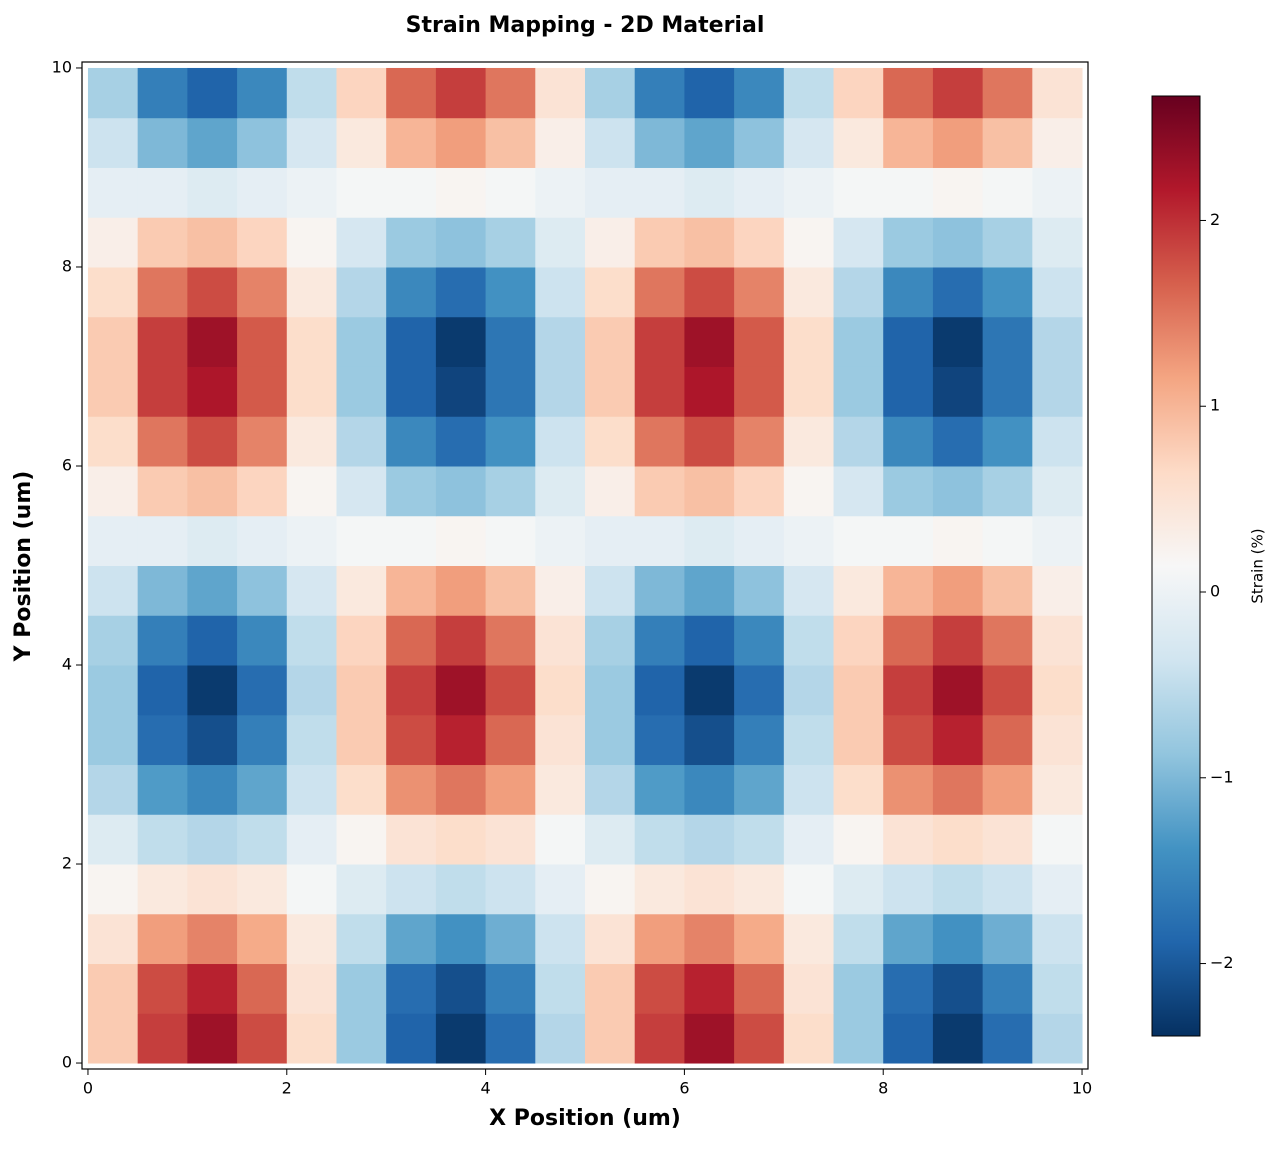  What do you see at coordinates (585, 25) in the screenshot?
I see `chart-title: Strain Mapping - 2D Material` at bounding box center [585, 25].